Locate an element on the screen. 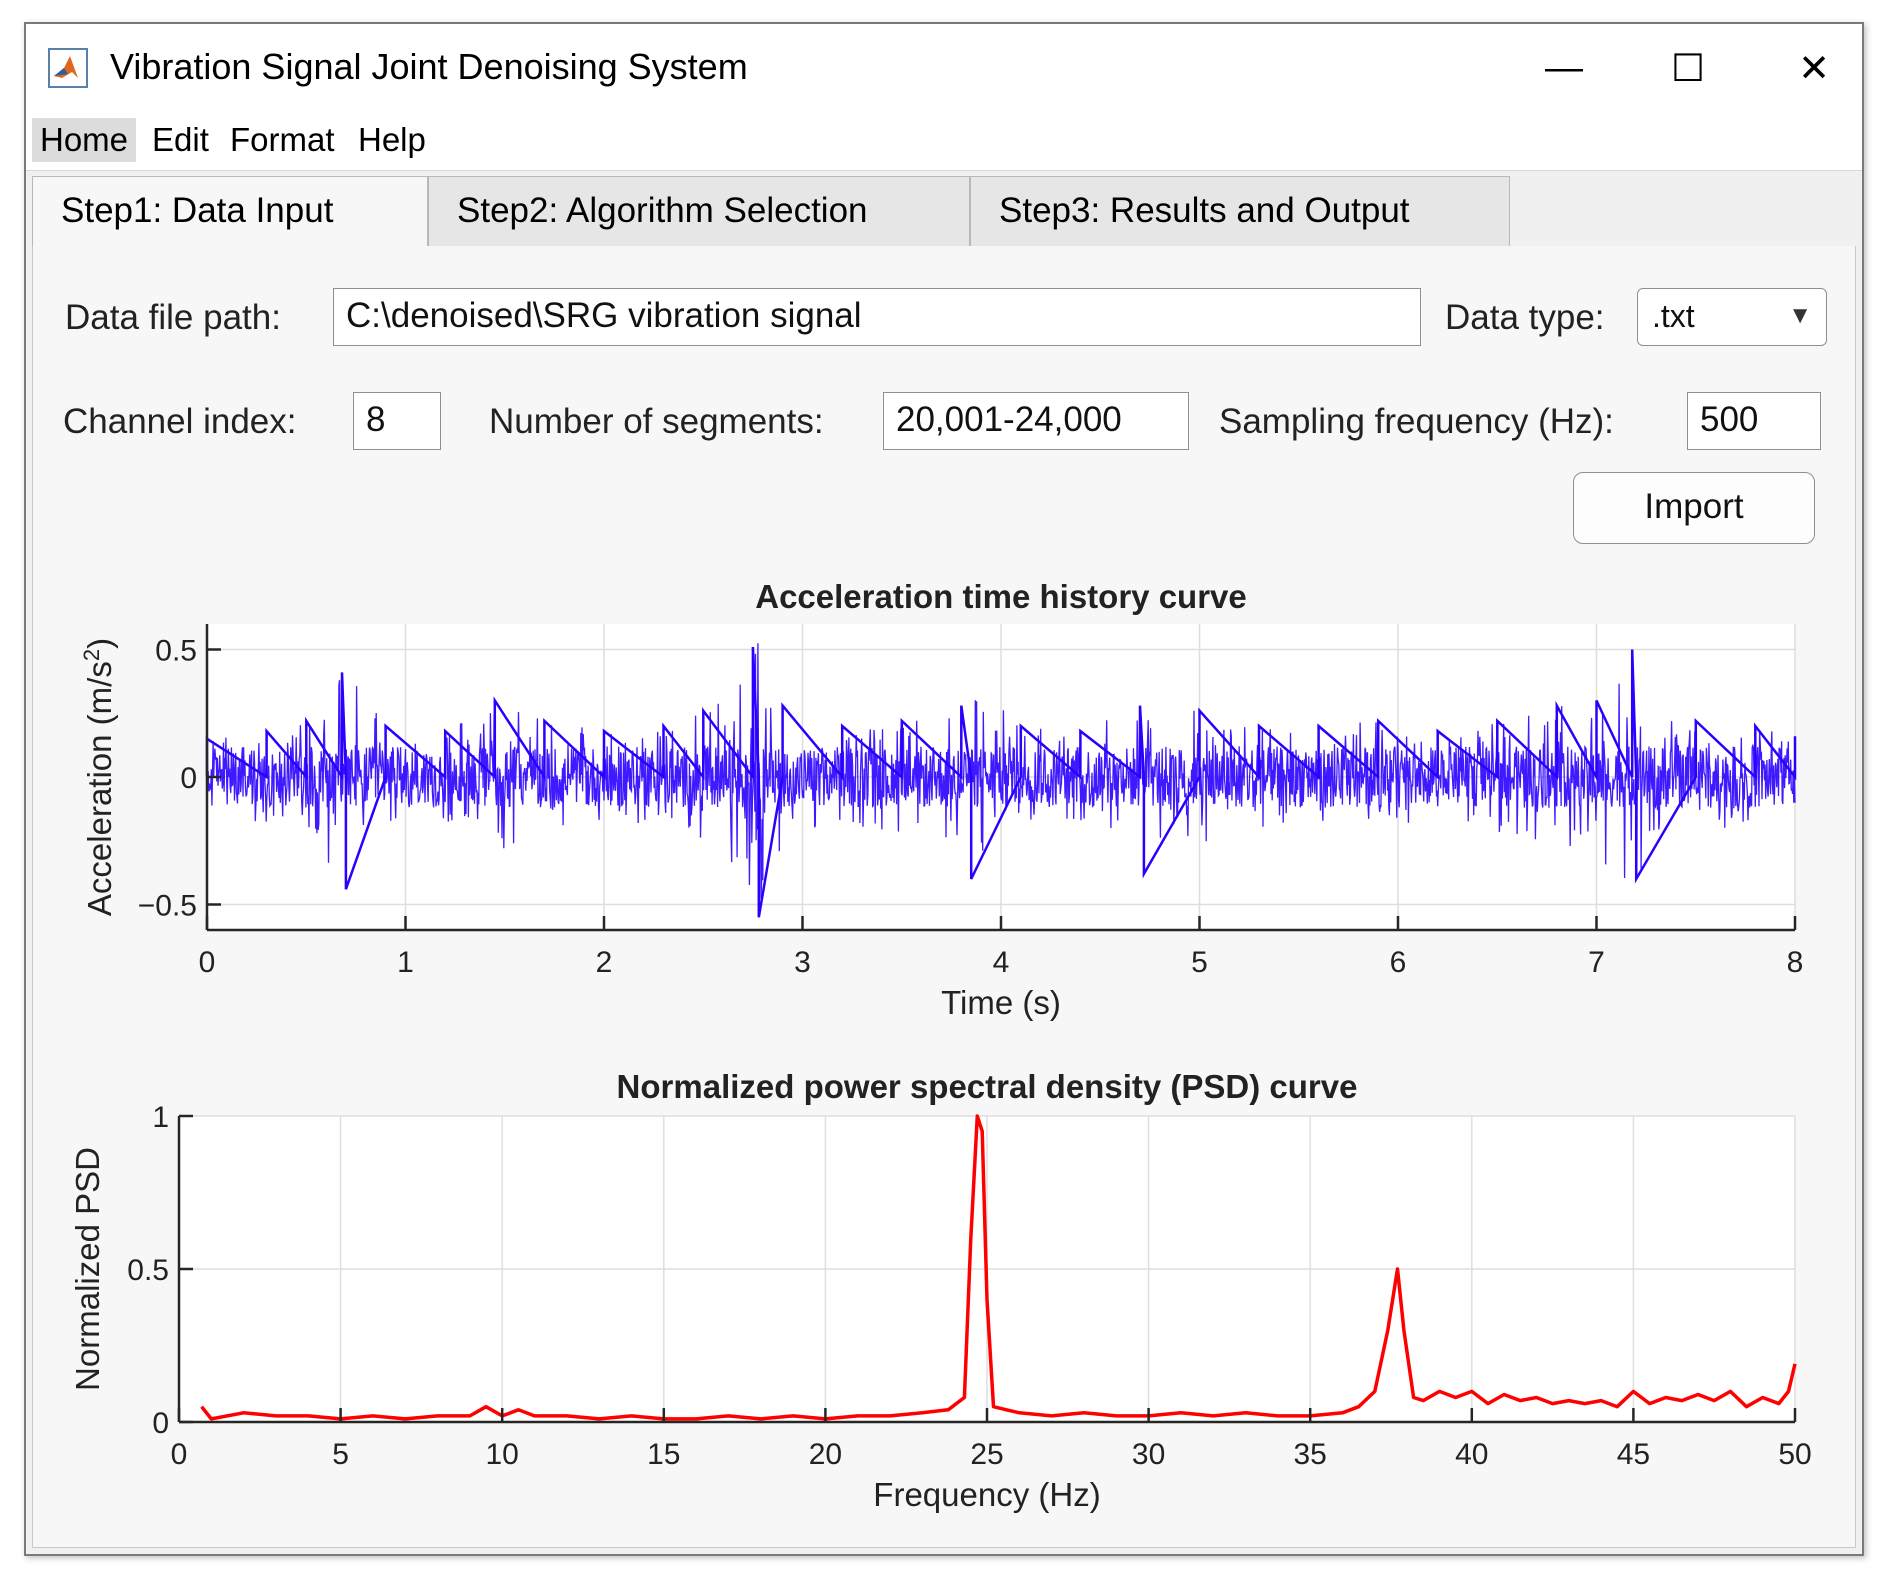  data-type-label: Data type: is located at coordinates (1525, 317).